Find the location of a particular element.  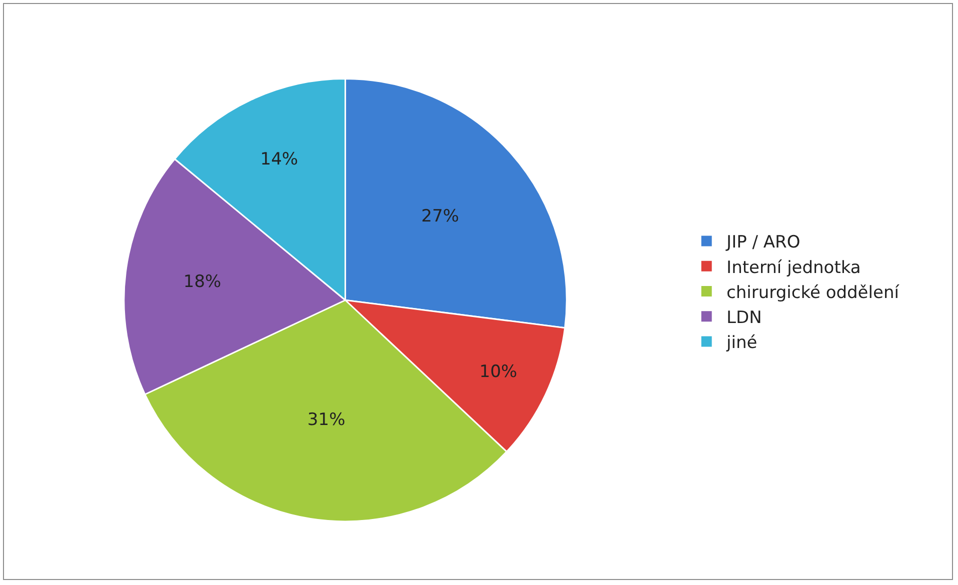

legend-label: chirurgické oddělení is located at coordinates (813, 292).